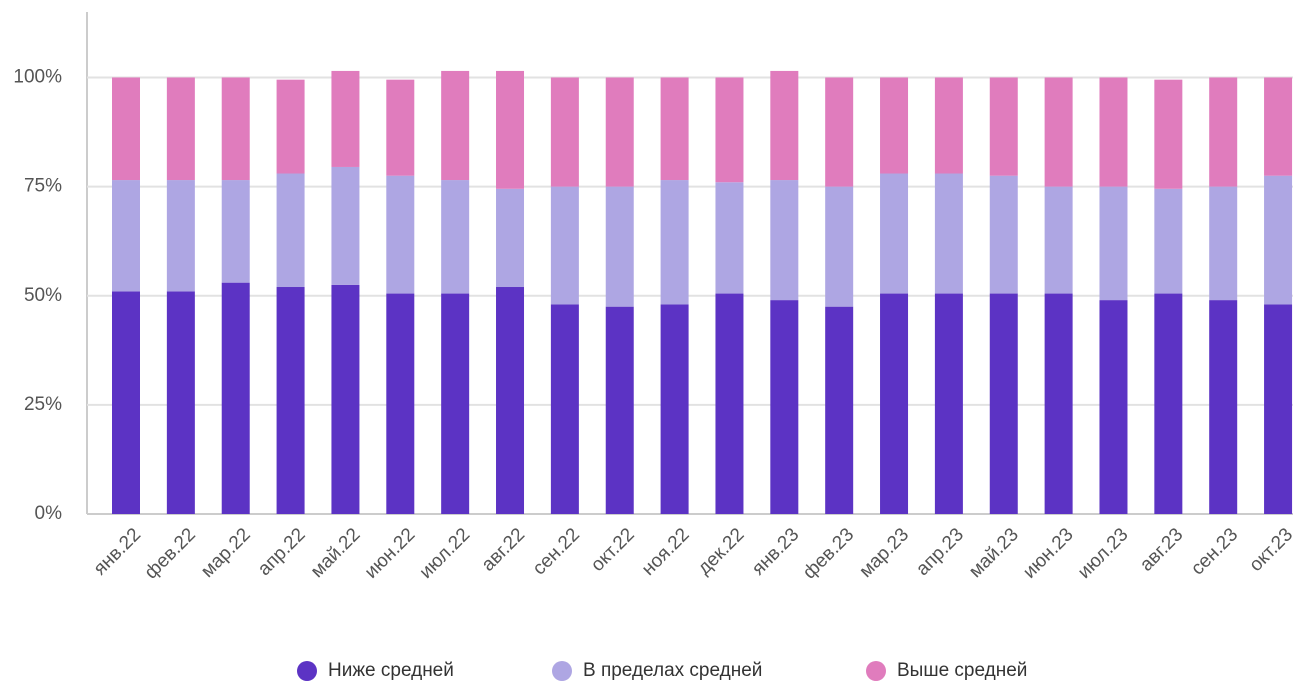  I want to click on legend-label: Выше средней, so click(962, 670).